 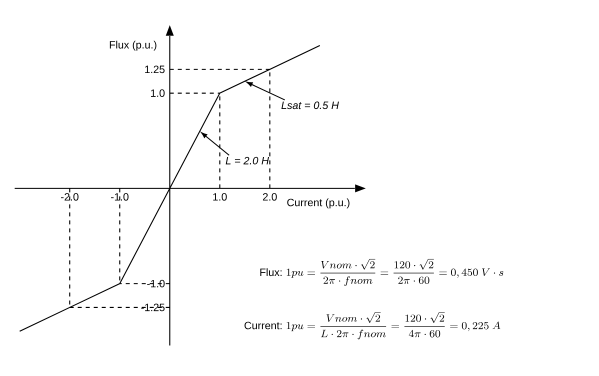 What do you see at coordinates (153, 308) in the screenshot?
I see `y-tick-label: -1.25` at bounding box center [153, 308].